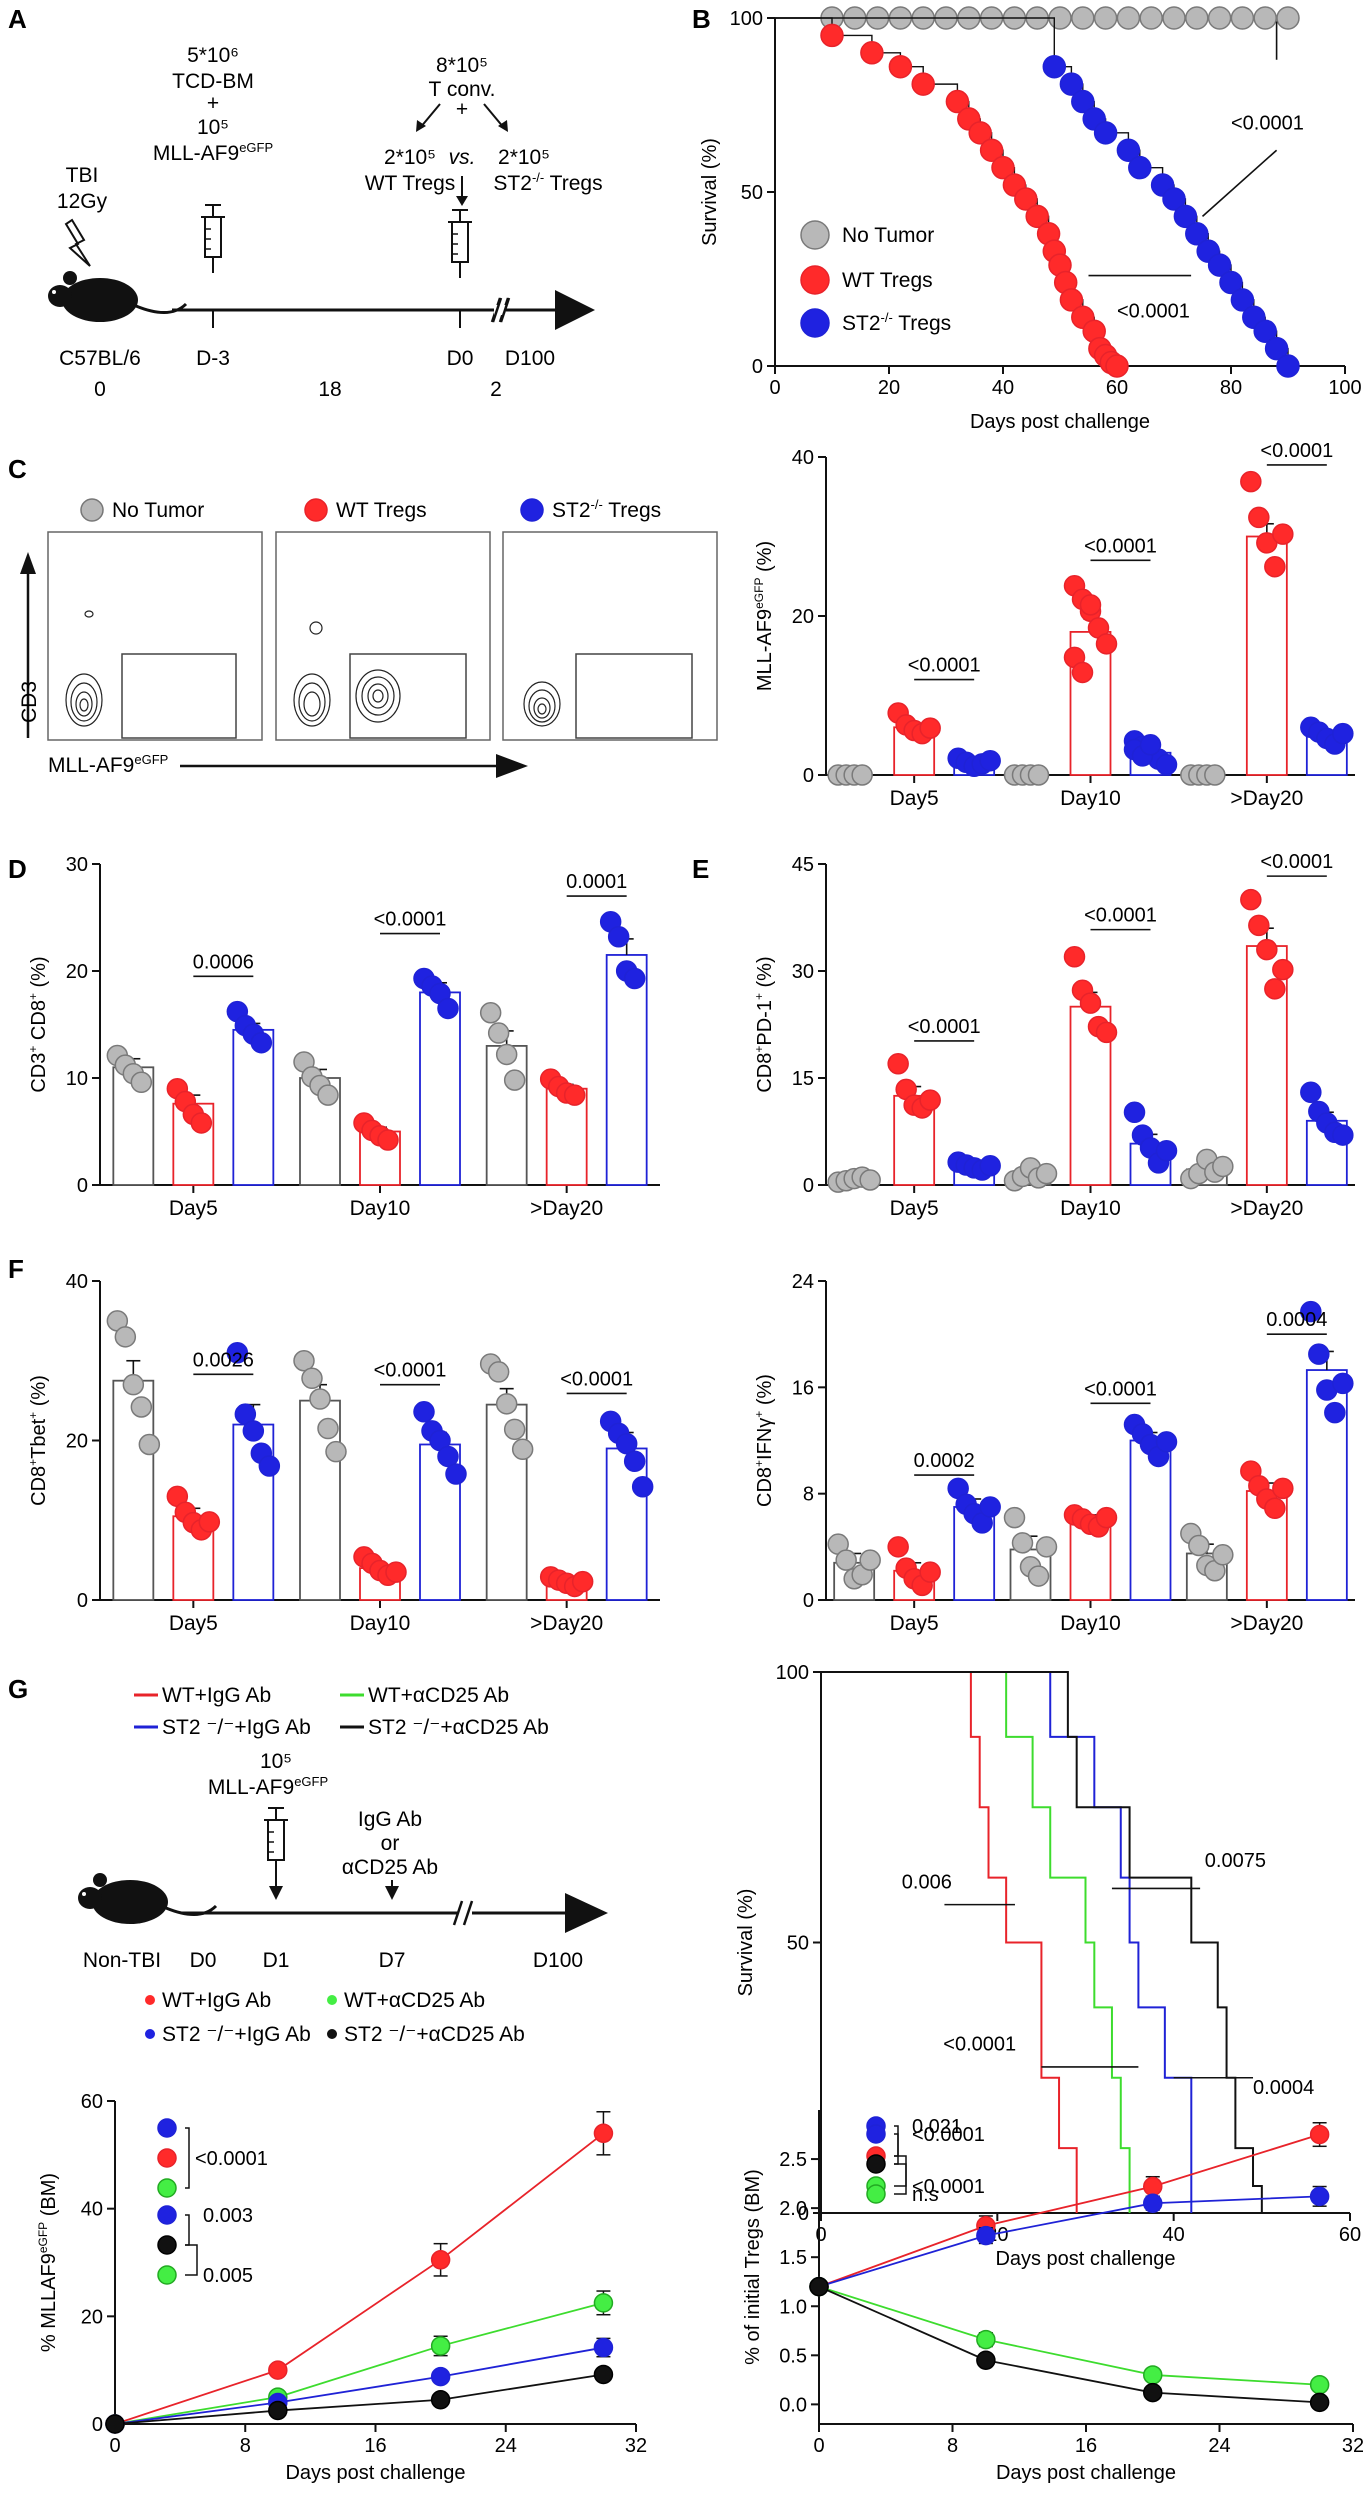 The width and height of the screenshot is (1363, 2493). Describe the element at coordinates (1219, 2446) in the screenshot. I see `x-tick-label: 24` at that location.